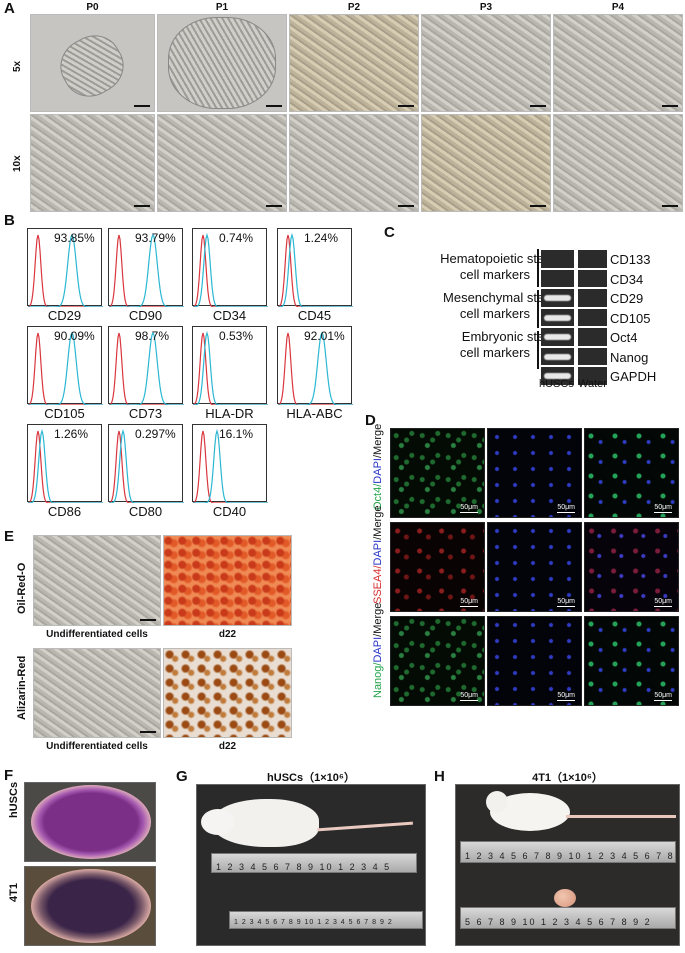  Describe the element at coordinates (65, 365) in the screenshot. I see `facs-histogram-cd105: 90.09%` at that location.